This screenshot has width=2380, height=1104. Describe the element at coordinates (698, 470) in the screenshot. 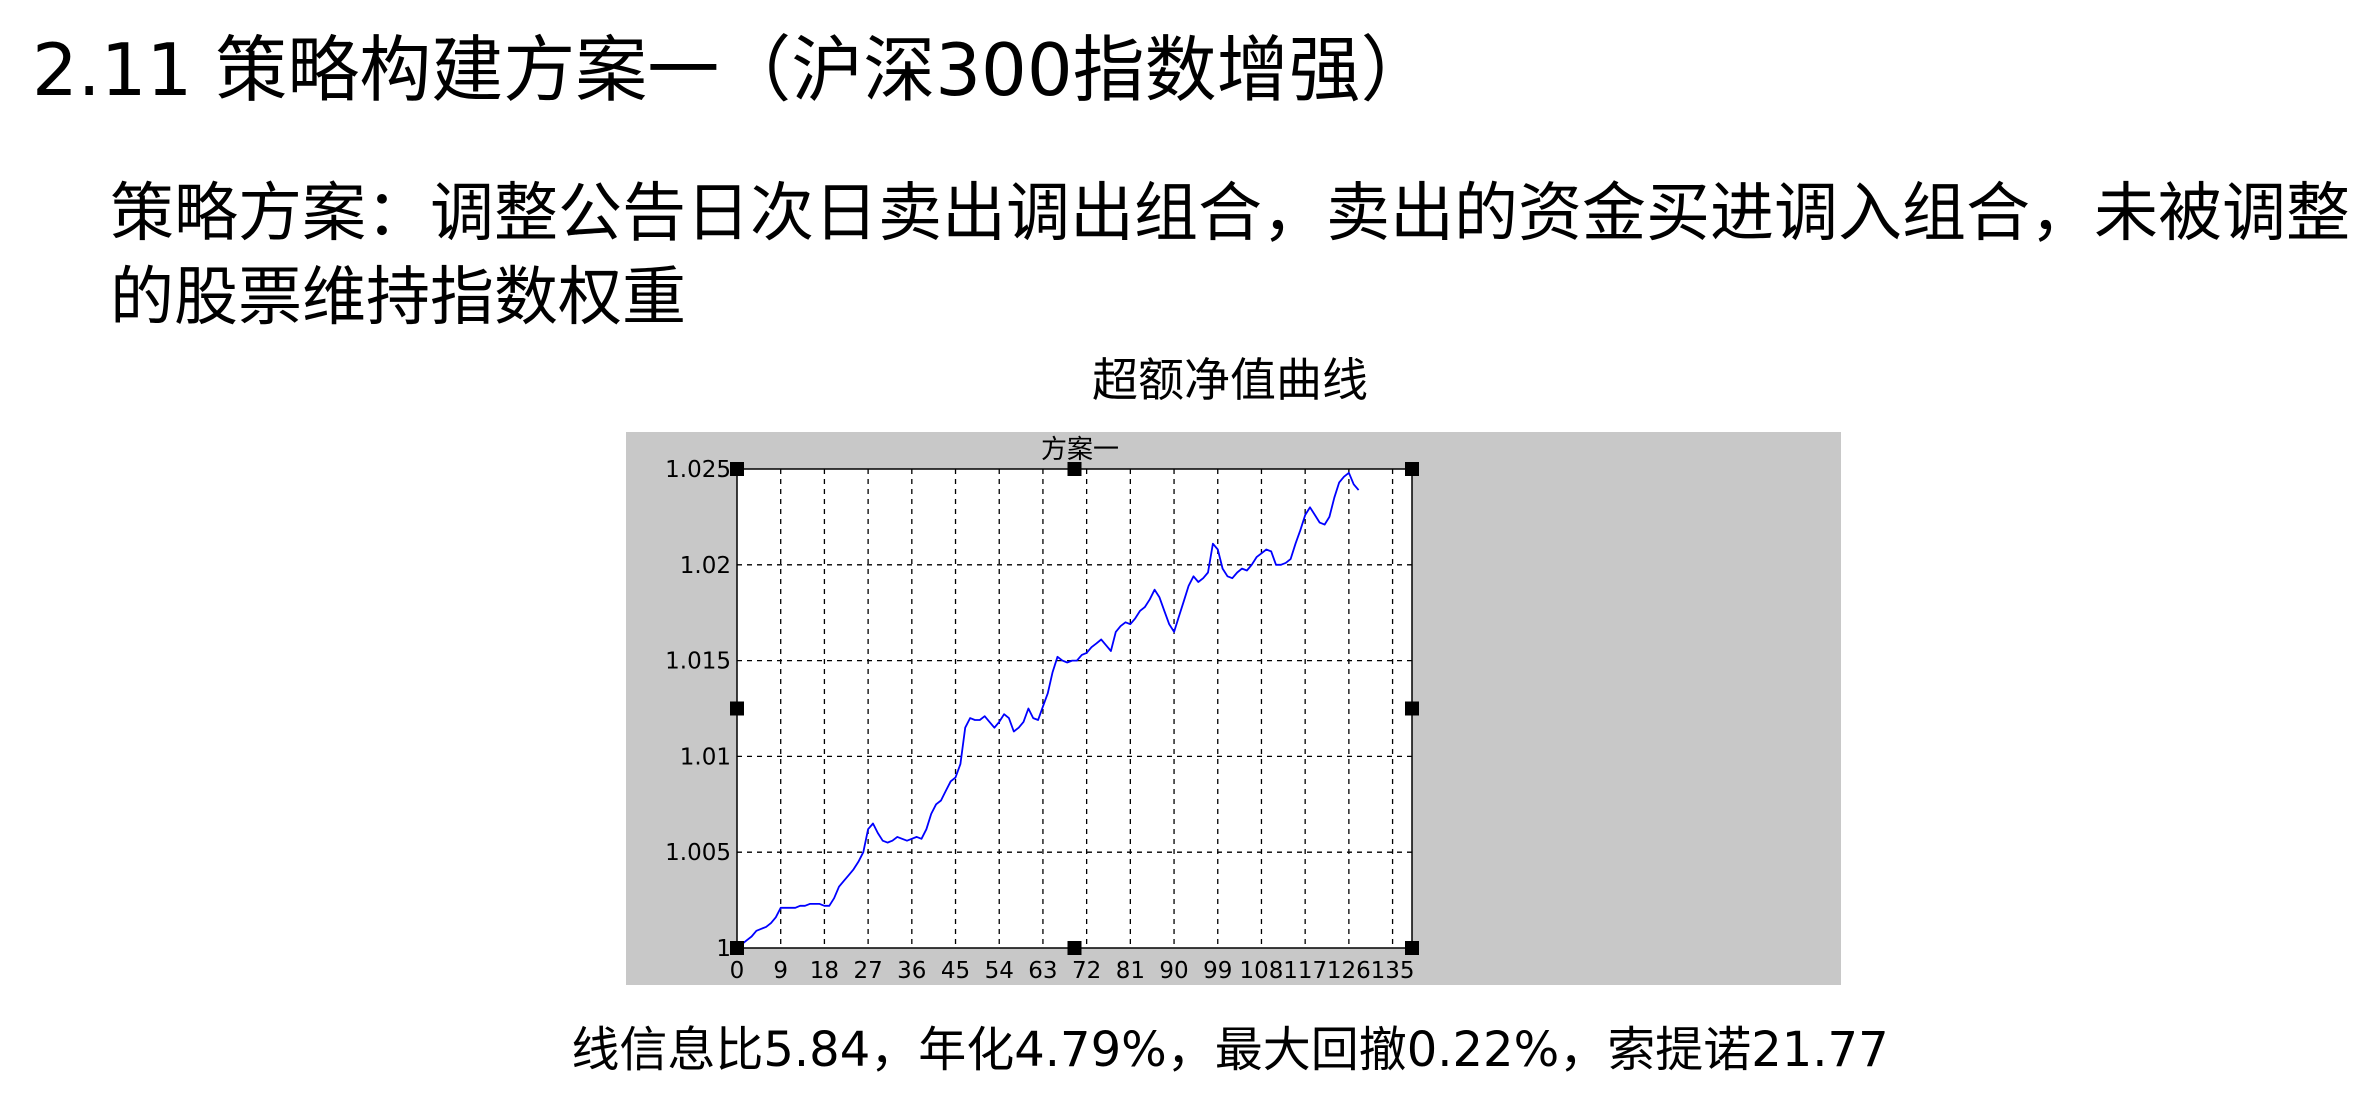

I see `y-tick-label: 1.025` at that location.